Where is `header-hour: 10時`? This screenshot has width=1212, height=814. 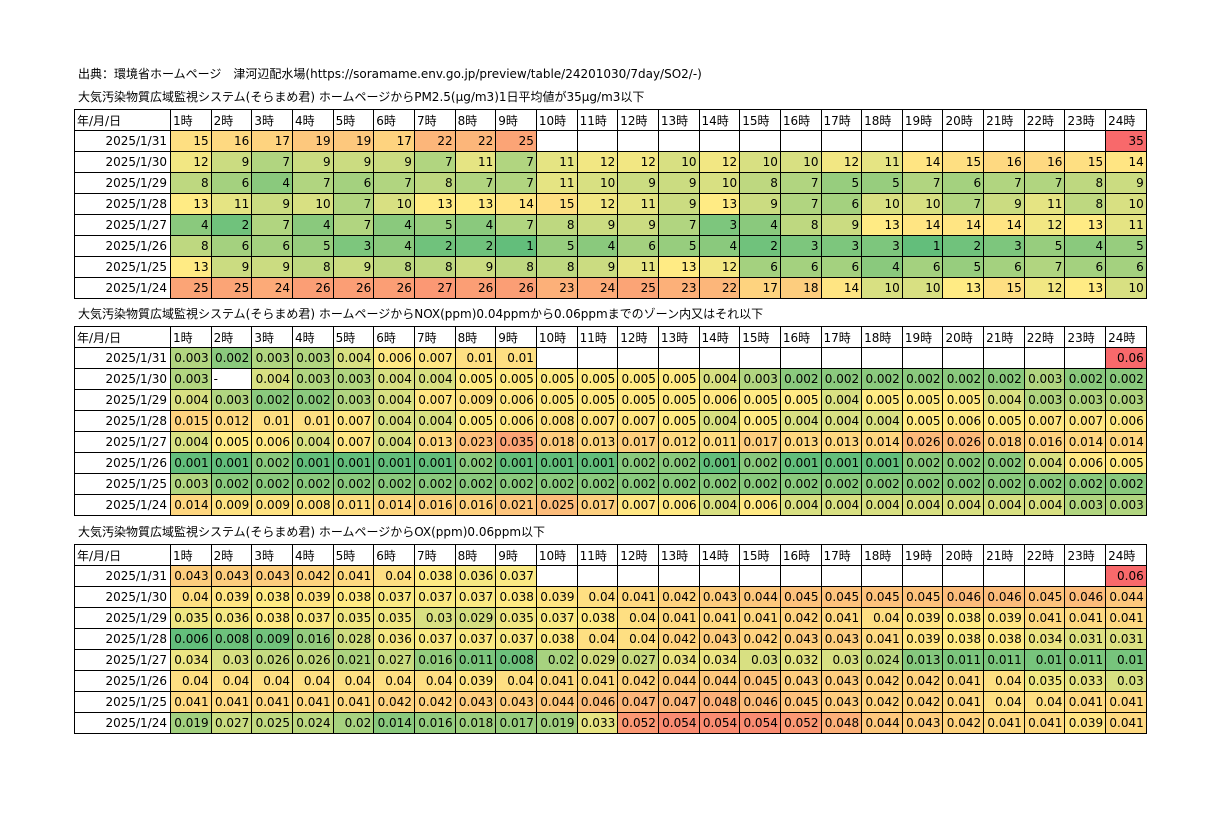
header-hour: 10時 is located at coordinates (556, 555).